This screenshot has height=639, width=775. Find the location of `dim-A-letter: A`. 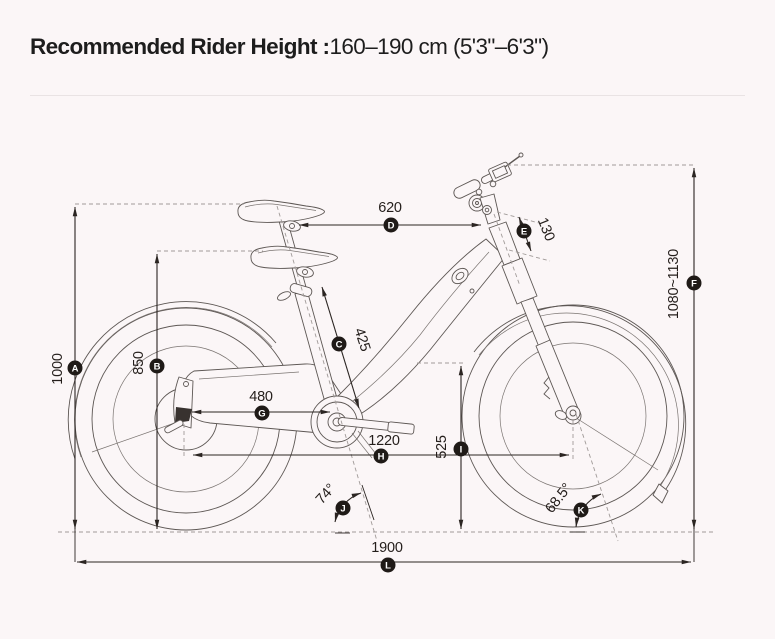

dim-A-letter: A is located at coordinates (75, 368).